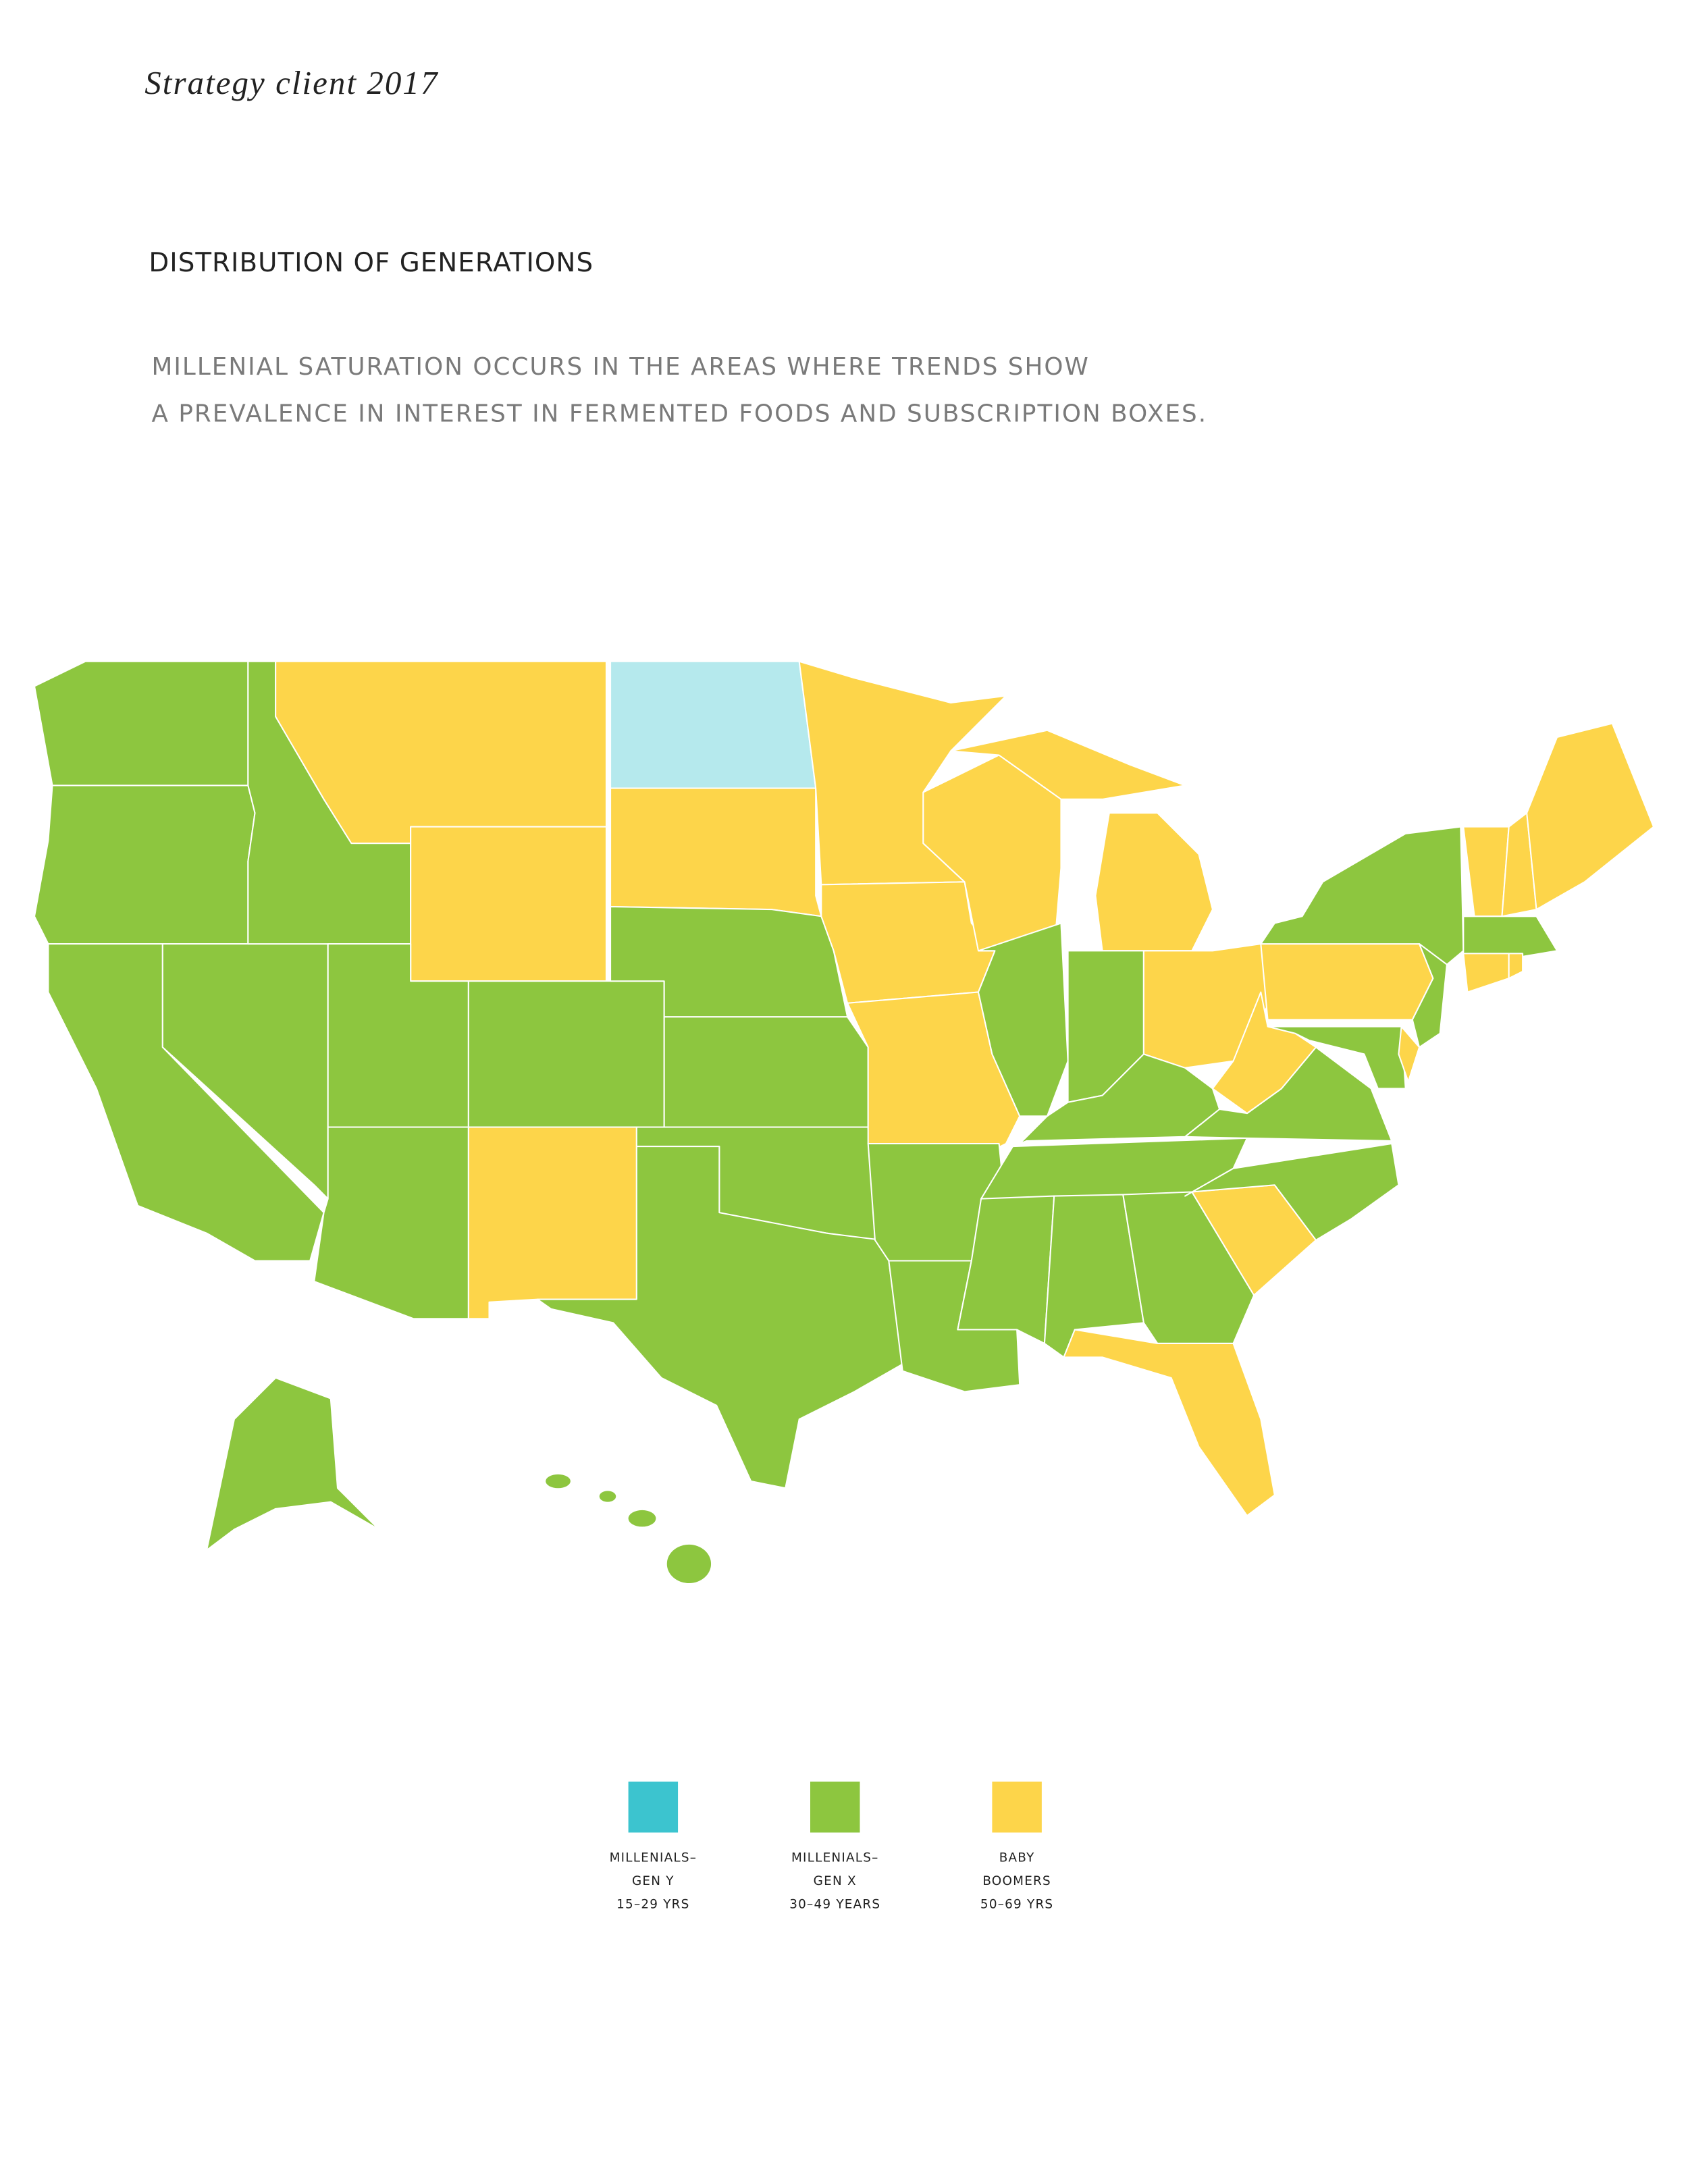 The width and height of the screenshot is (1688, 2184). What do you see at coordinates (652, 1905) in the screenshot?
I see `legend-label: 15–29 YRS` at bounding box center [652, 1905].